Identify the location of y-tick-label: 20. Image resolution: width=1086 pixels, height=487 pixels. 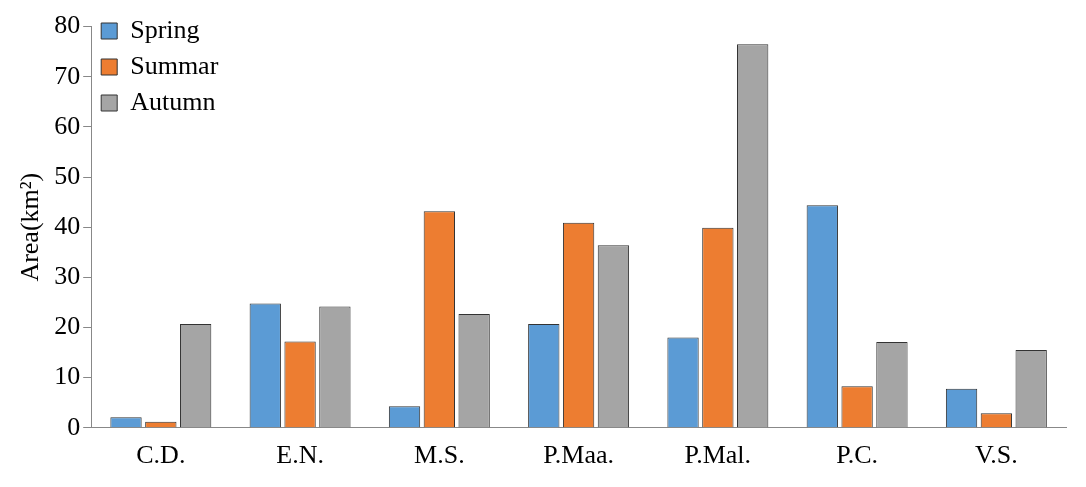
(67, 326).